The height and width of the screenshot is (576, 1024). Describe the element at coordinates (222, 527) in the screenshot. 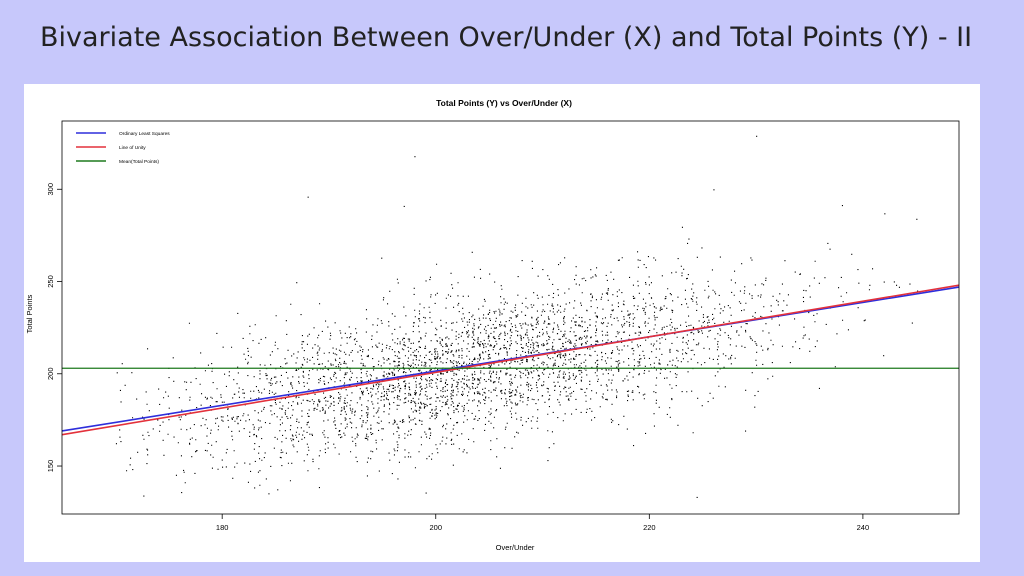

I see `x-tick-label: 180` at that location.